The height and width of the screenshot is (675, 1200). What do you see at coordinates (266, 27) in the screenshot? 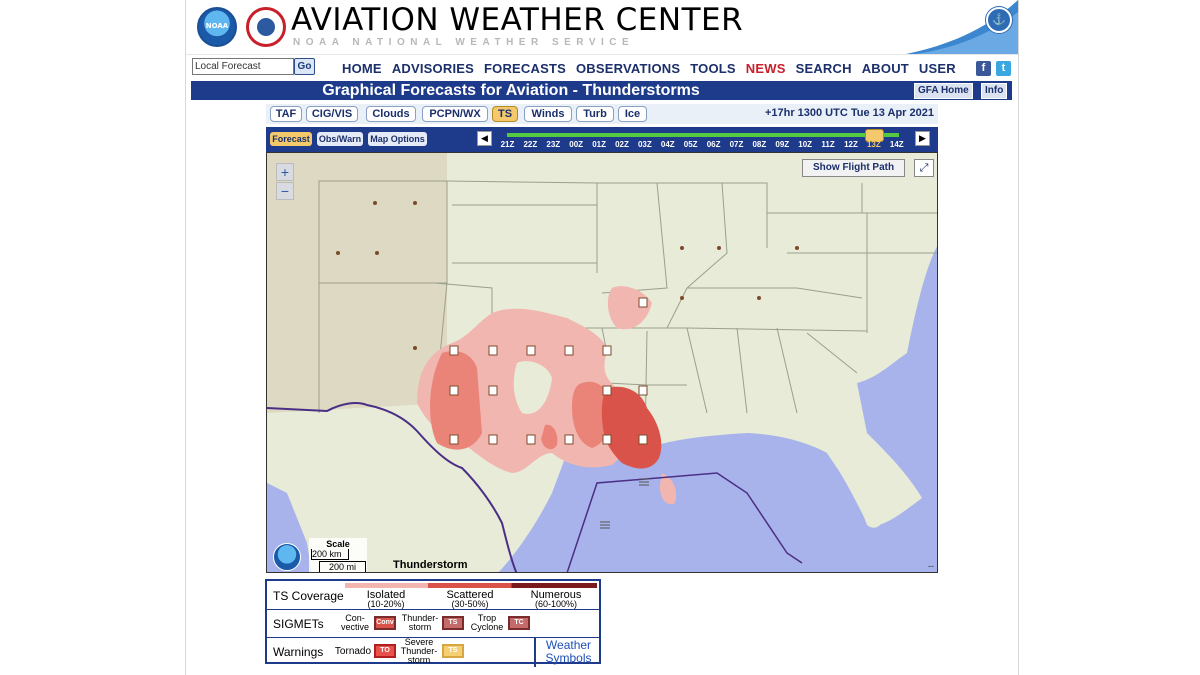
I see `nws-logo` at bounding box center [266, 27].